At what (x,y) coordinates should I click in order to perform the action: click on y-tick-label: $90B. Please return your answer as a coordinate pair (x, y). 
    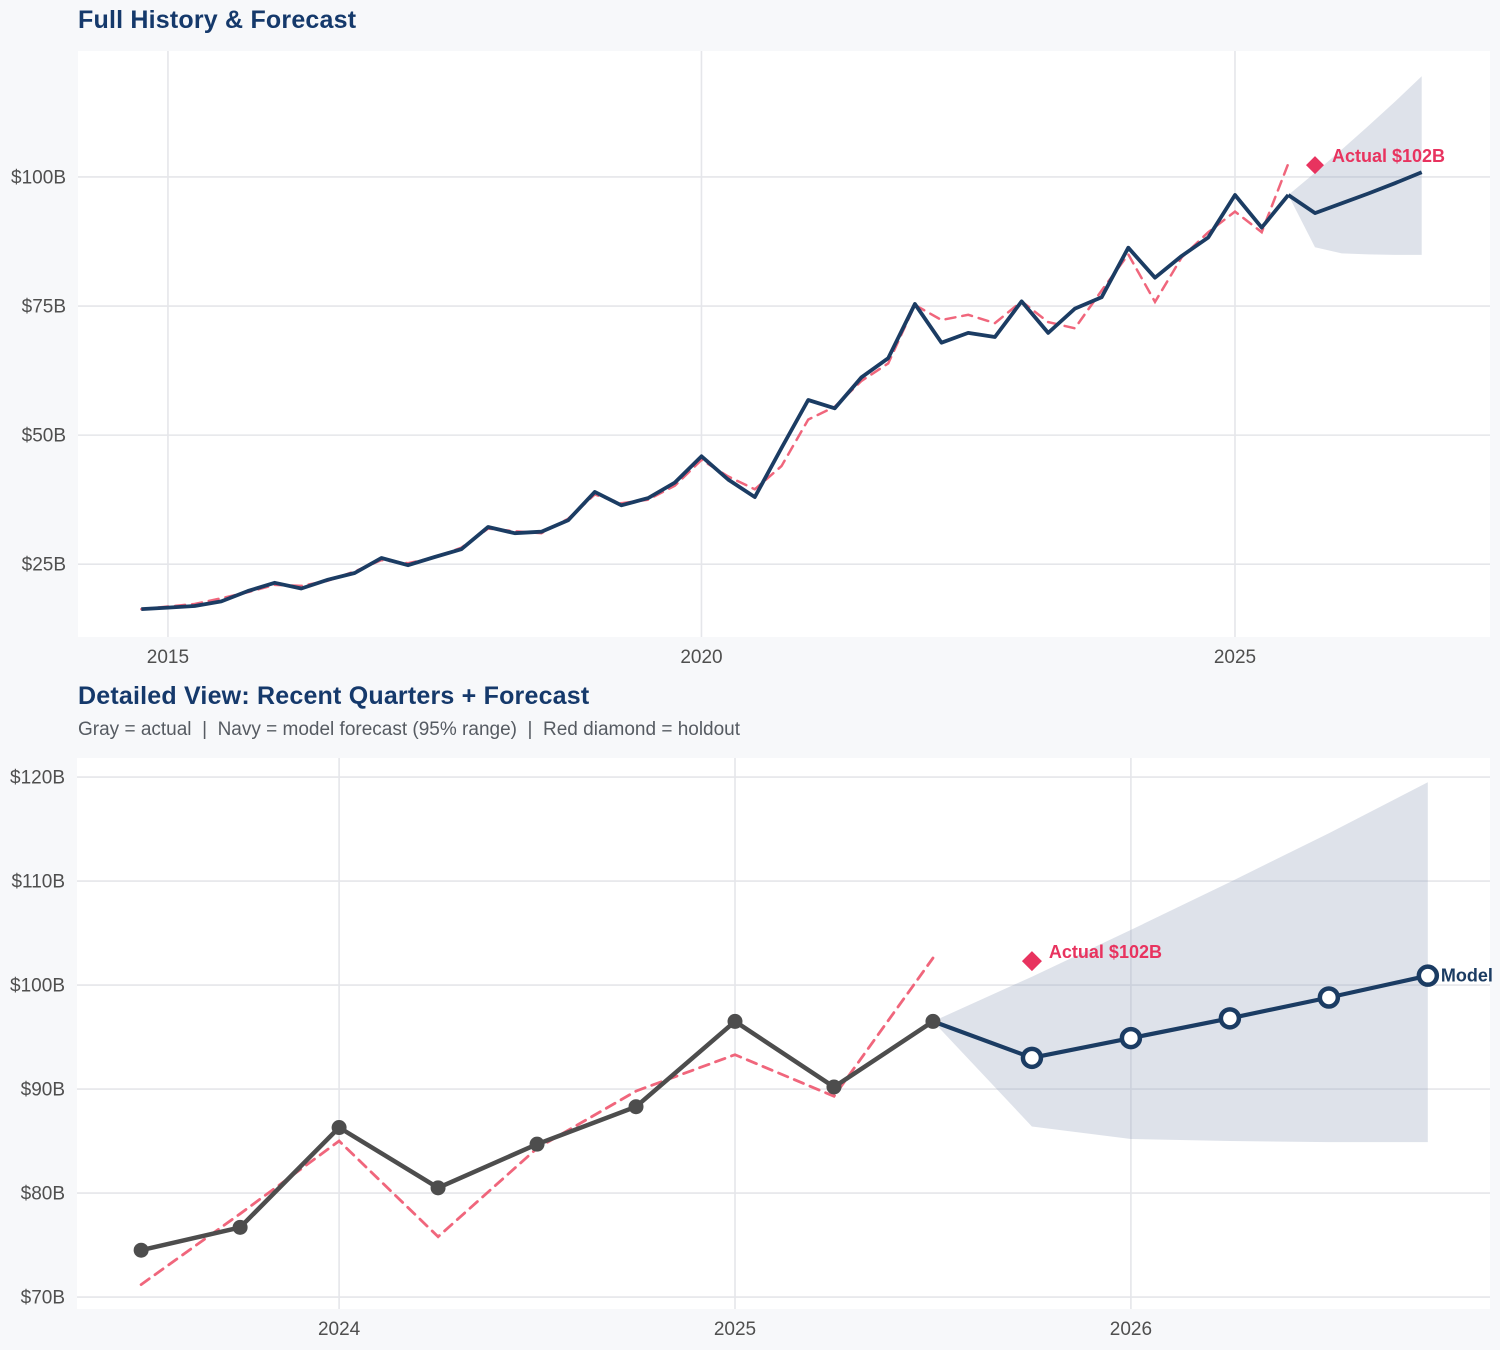
    Looking at the image, I should click on (43, 1090).